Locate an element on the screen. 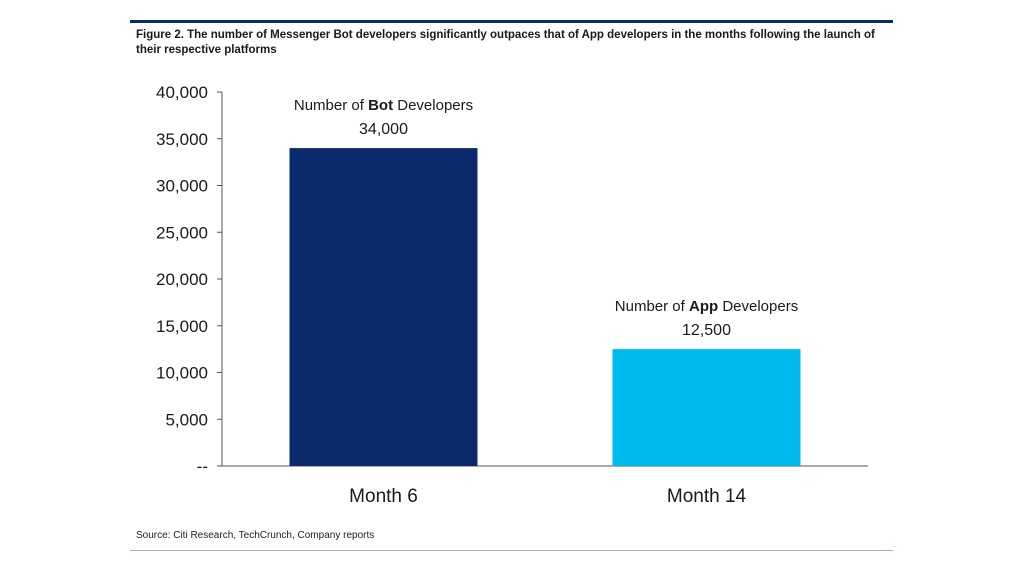  y-tick-label: 40,000 is located at coordinates (182, 92).